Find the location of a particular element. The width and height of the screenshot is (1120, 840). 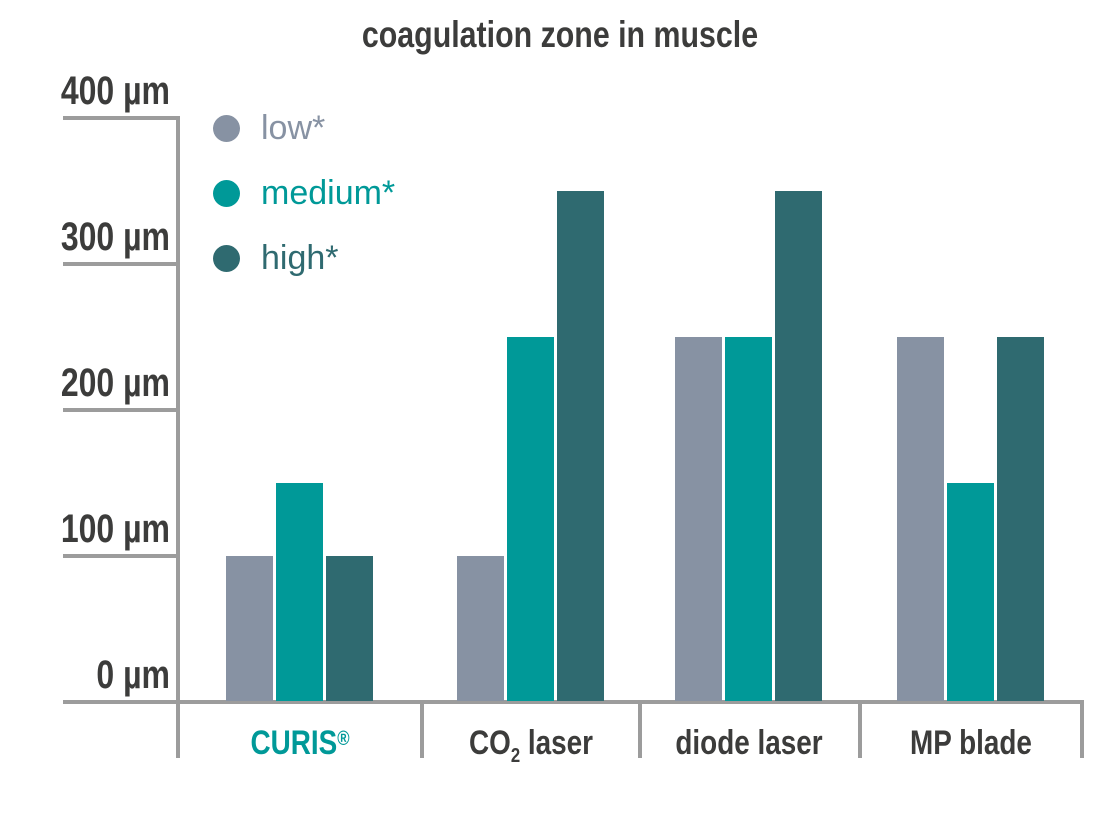

category-label-4: MP blade is located at coordinates (971, 743).